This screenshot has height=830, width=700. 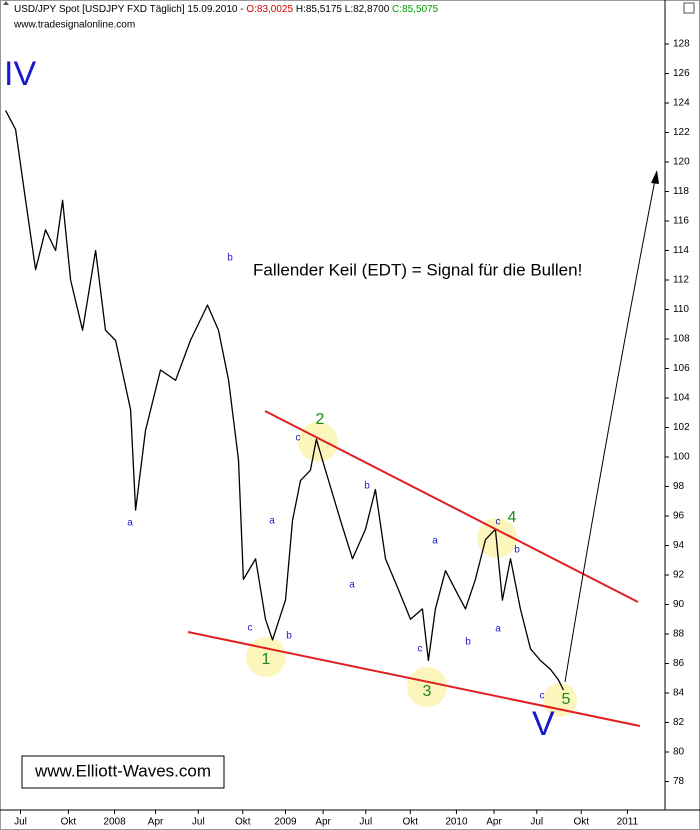 I want to click on y-tick-label: 92, so click(x=679, y=575).